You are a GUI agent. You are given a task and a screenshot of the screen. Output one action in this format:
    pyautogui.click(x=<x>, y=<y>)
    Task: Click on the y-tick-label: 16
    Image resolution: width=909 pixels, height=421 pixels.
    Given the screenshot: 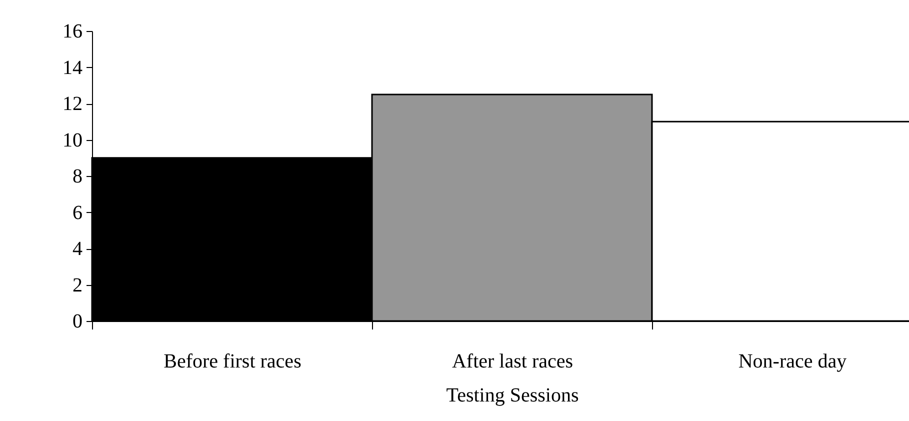 What is the action you would take?
    pyautogui.click(x=72, y=31)
    